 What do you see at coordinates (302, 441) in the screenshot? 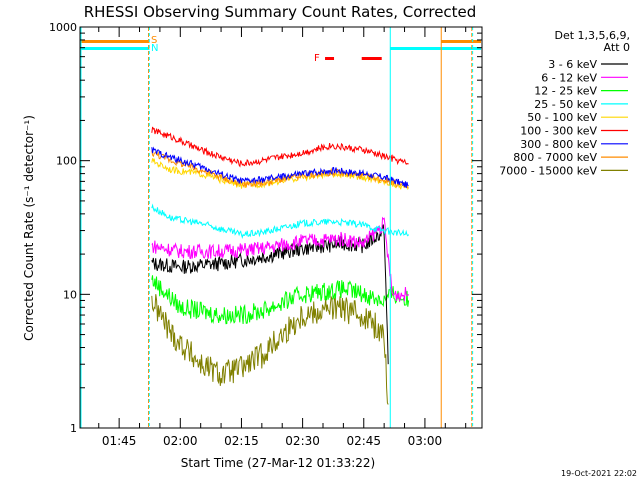
I see `x-tick-label: 02:30` at bounding box center [302, 441].